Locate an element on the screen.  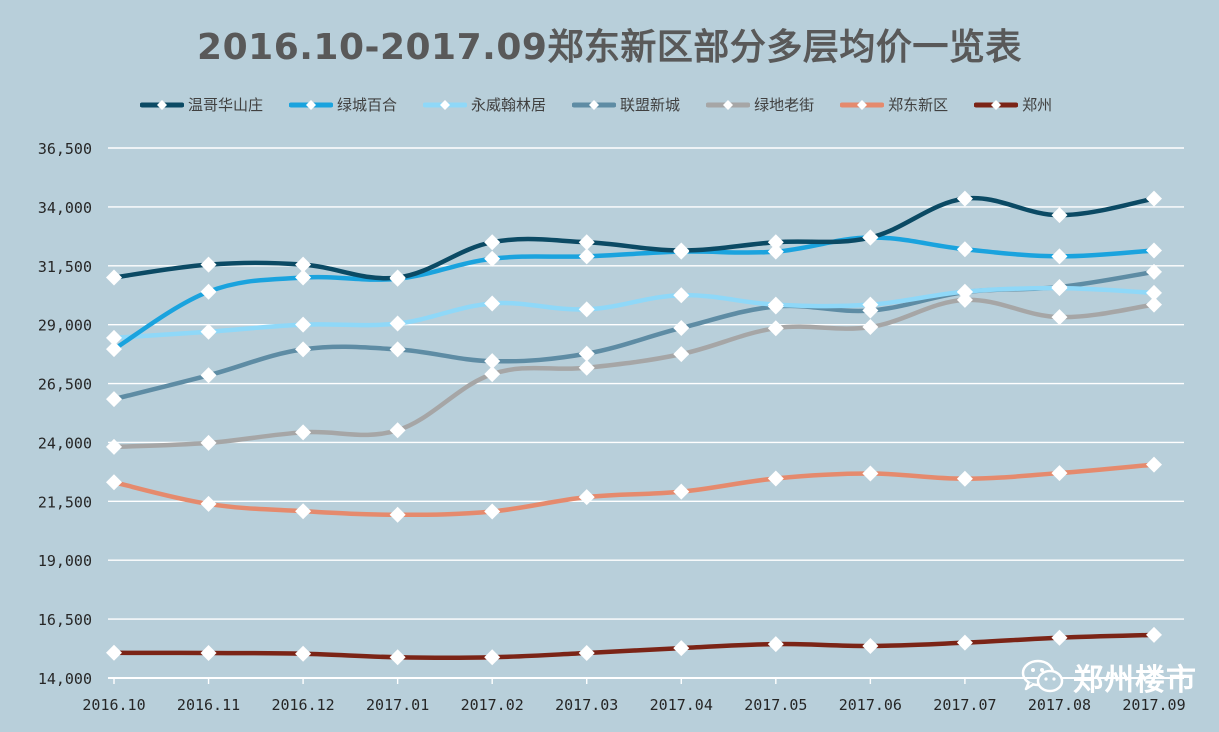
y-tick-label: 24,000 is located at coordinates (65, 443).